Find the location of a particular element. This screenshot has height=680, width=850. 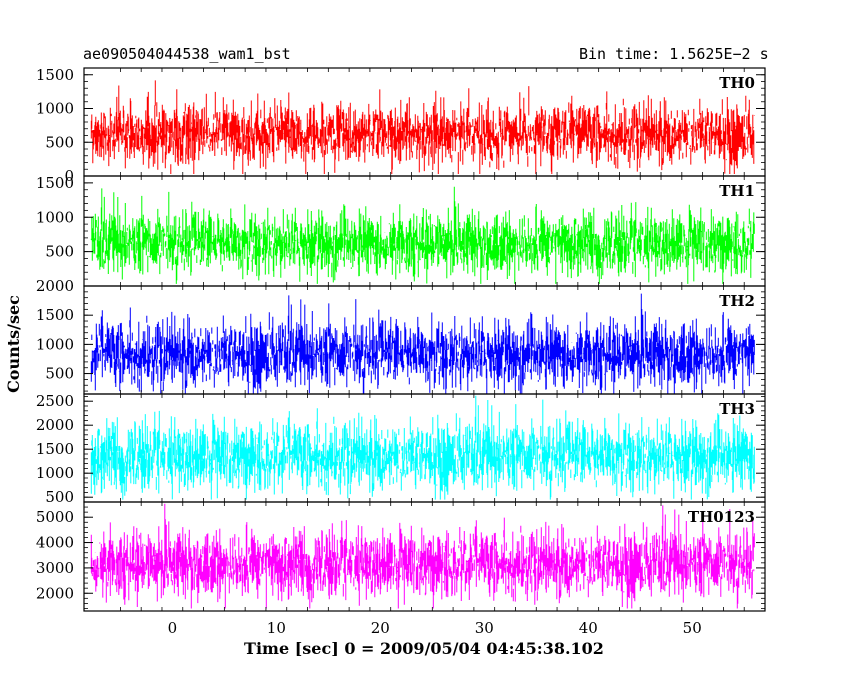

x-tick-label: 50 is located at coordinates (692, 628).